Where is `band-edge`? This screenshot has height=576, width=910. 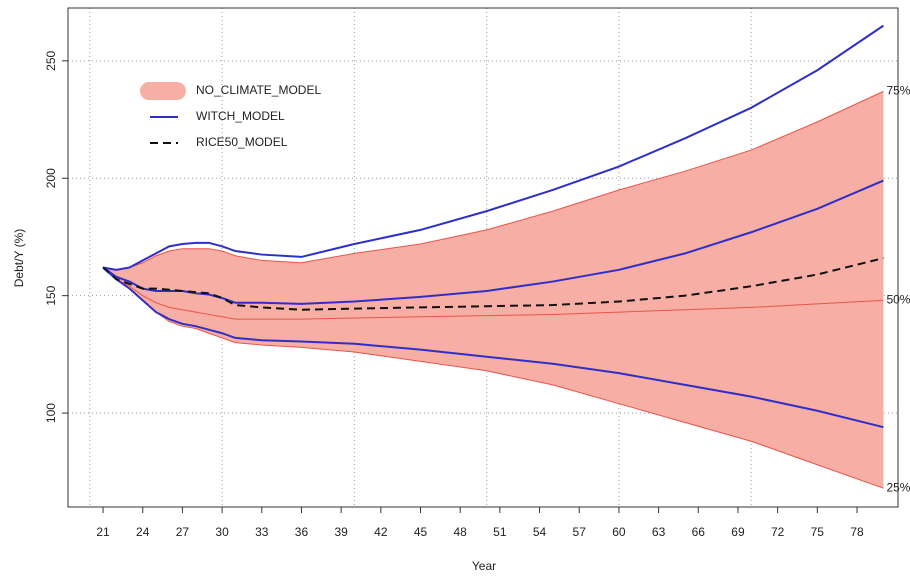
band-edge is located at coordinates (493, 293).